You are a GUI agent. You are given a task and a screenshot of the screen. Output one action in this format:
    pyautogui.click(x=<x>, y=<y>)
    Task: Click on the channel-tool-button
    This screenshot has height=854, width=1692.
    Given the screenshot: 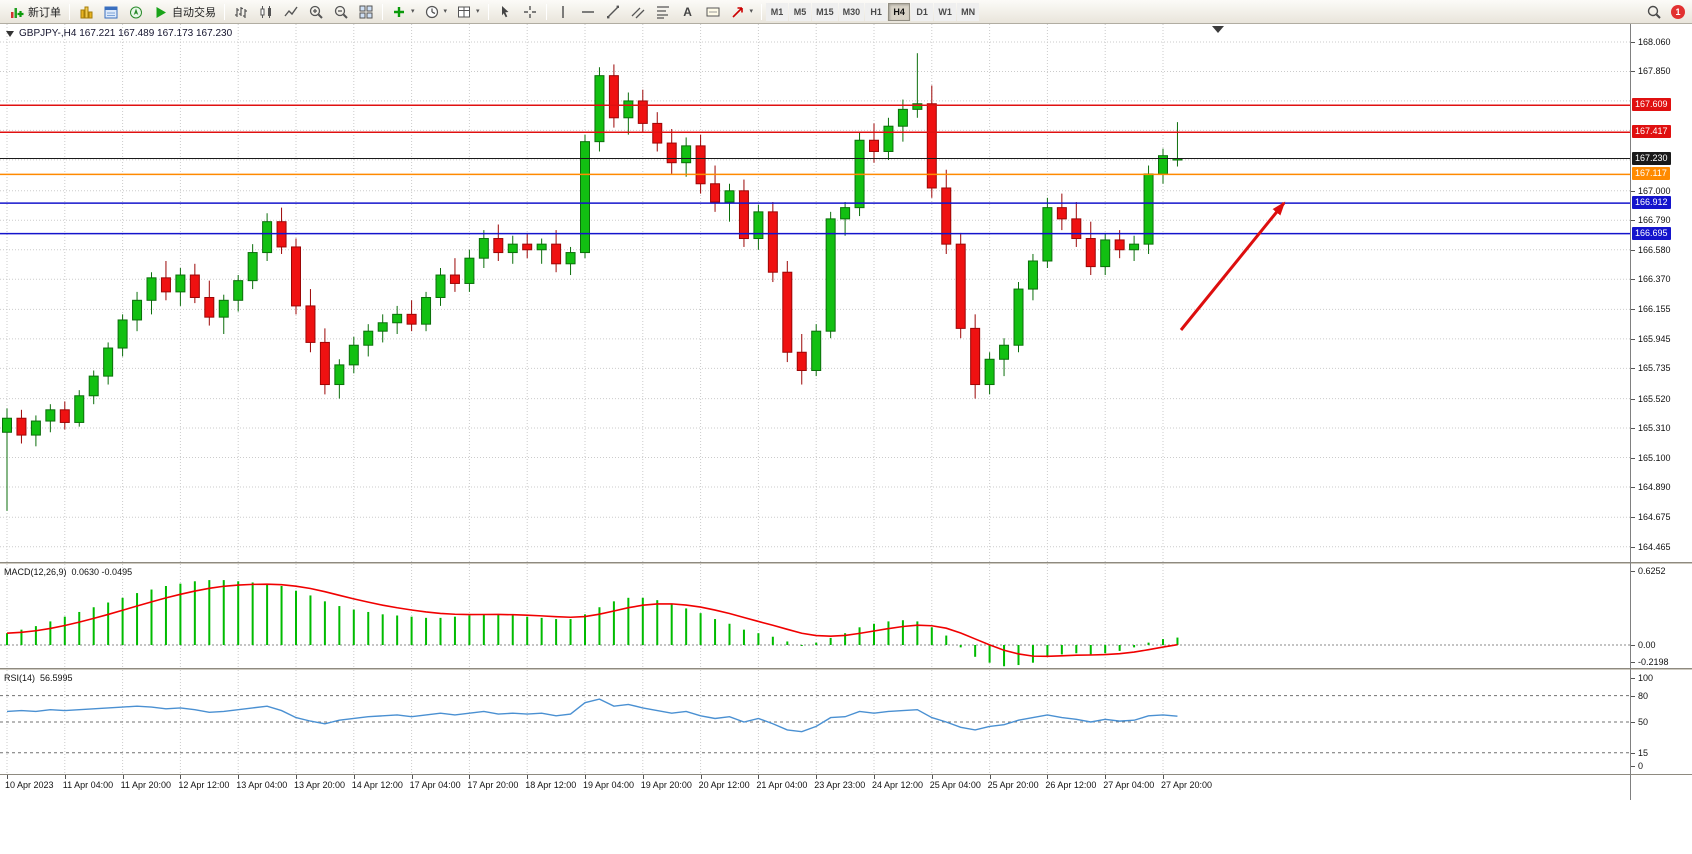 What is the action you would take?
    pyautogui.click(x=638, y=12)
    